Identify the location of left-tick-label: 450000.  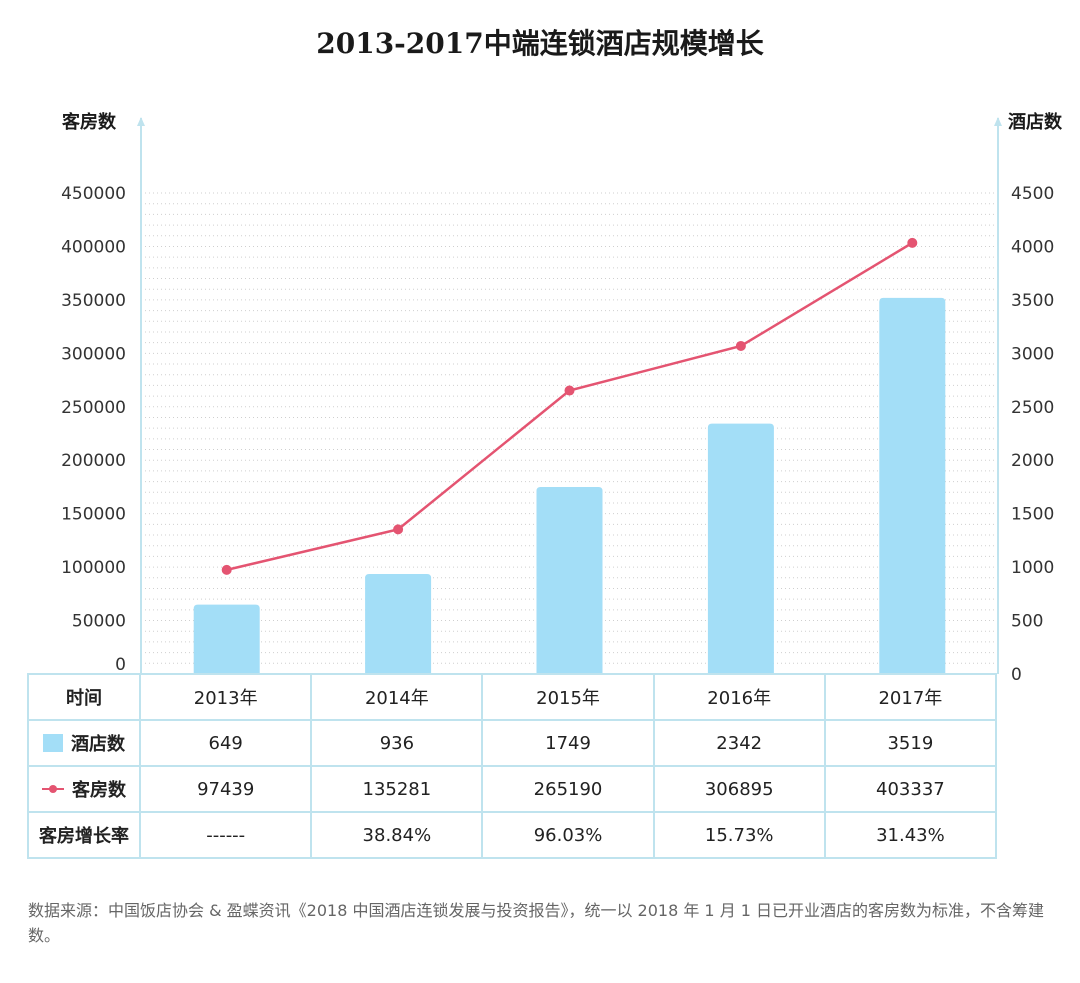
(93, 194).